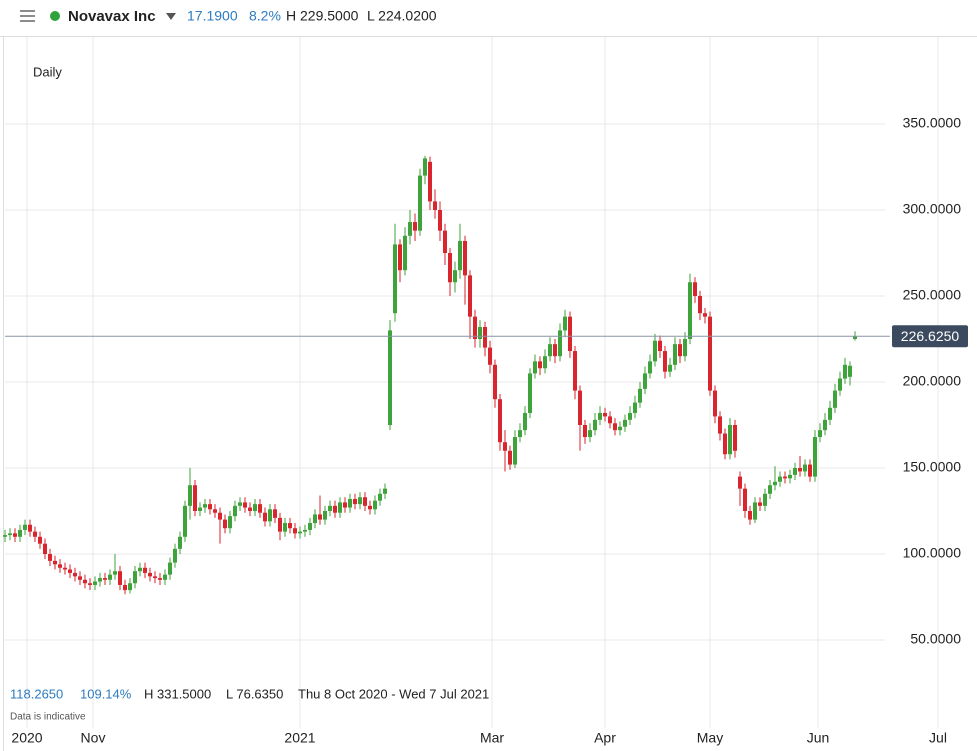  Describe the element at coordinates (492, 738) in the screenshot. I see `x-tick-label: Mar` at that location.